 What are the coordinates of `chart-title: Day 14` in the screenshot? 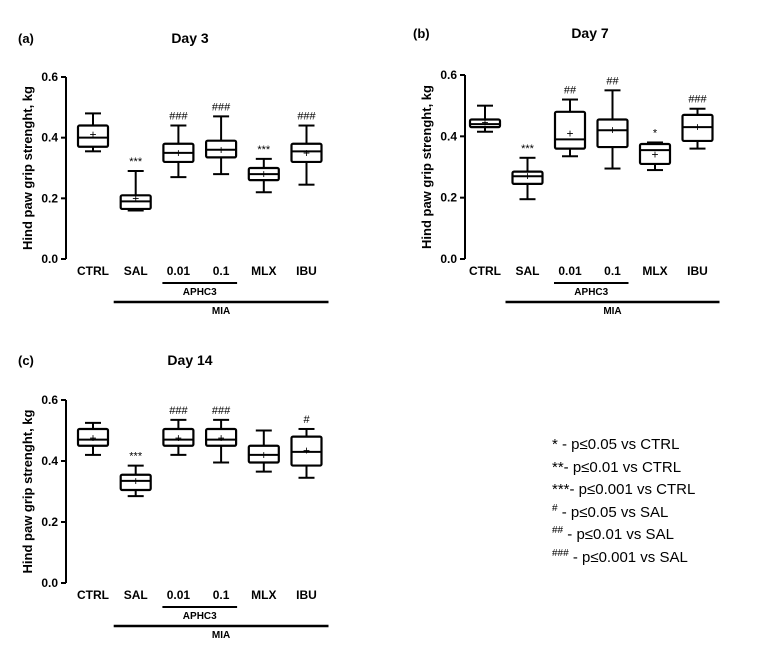 It's located at (189, 360).